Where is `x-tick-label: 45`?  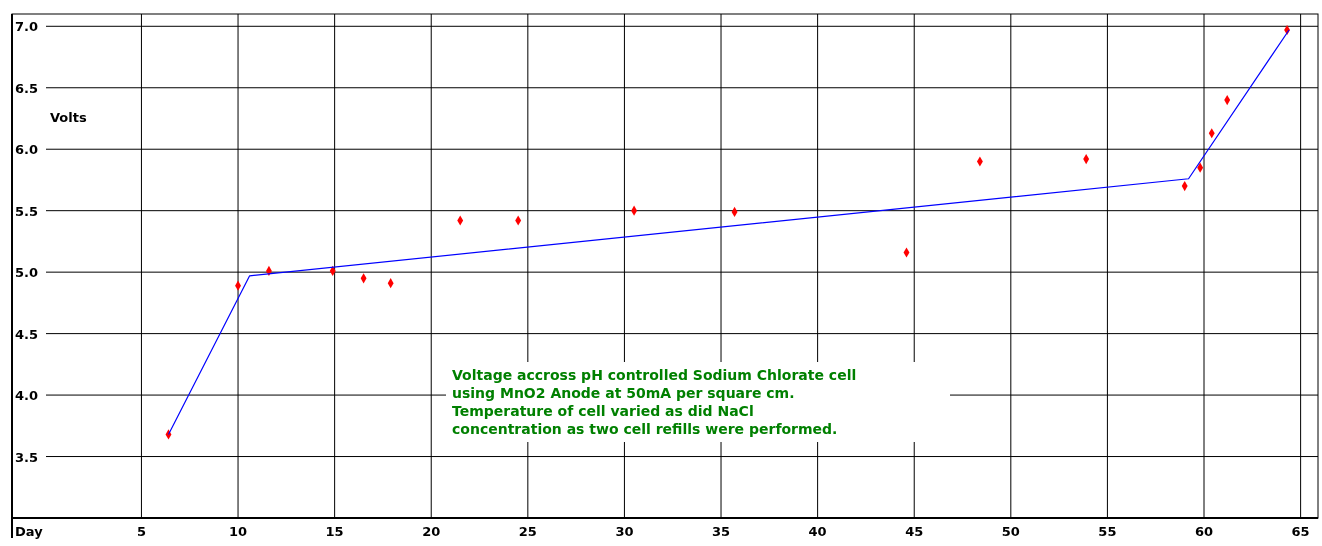
x-tick-label: 45 is located at coordinates (914, 531).